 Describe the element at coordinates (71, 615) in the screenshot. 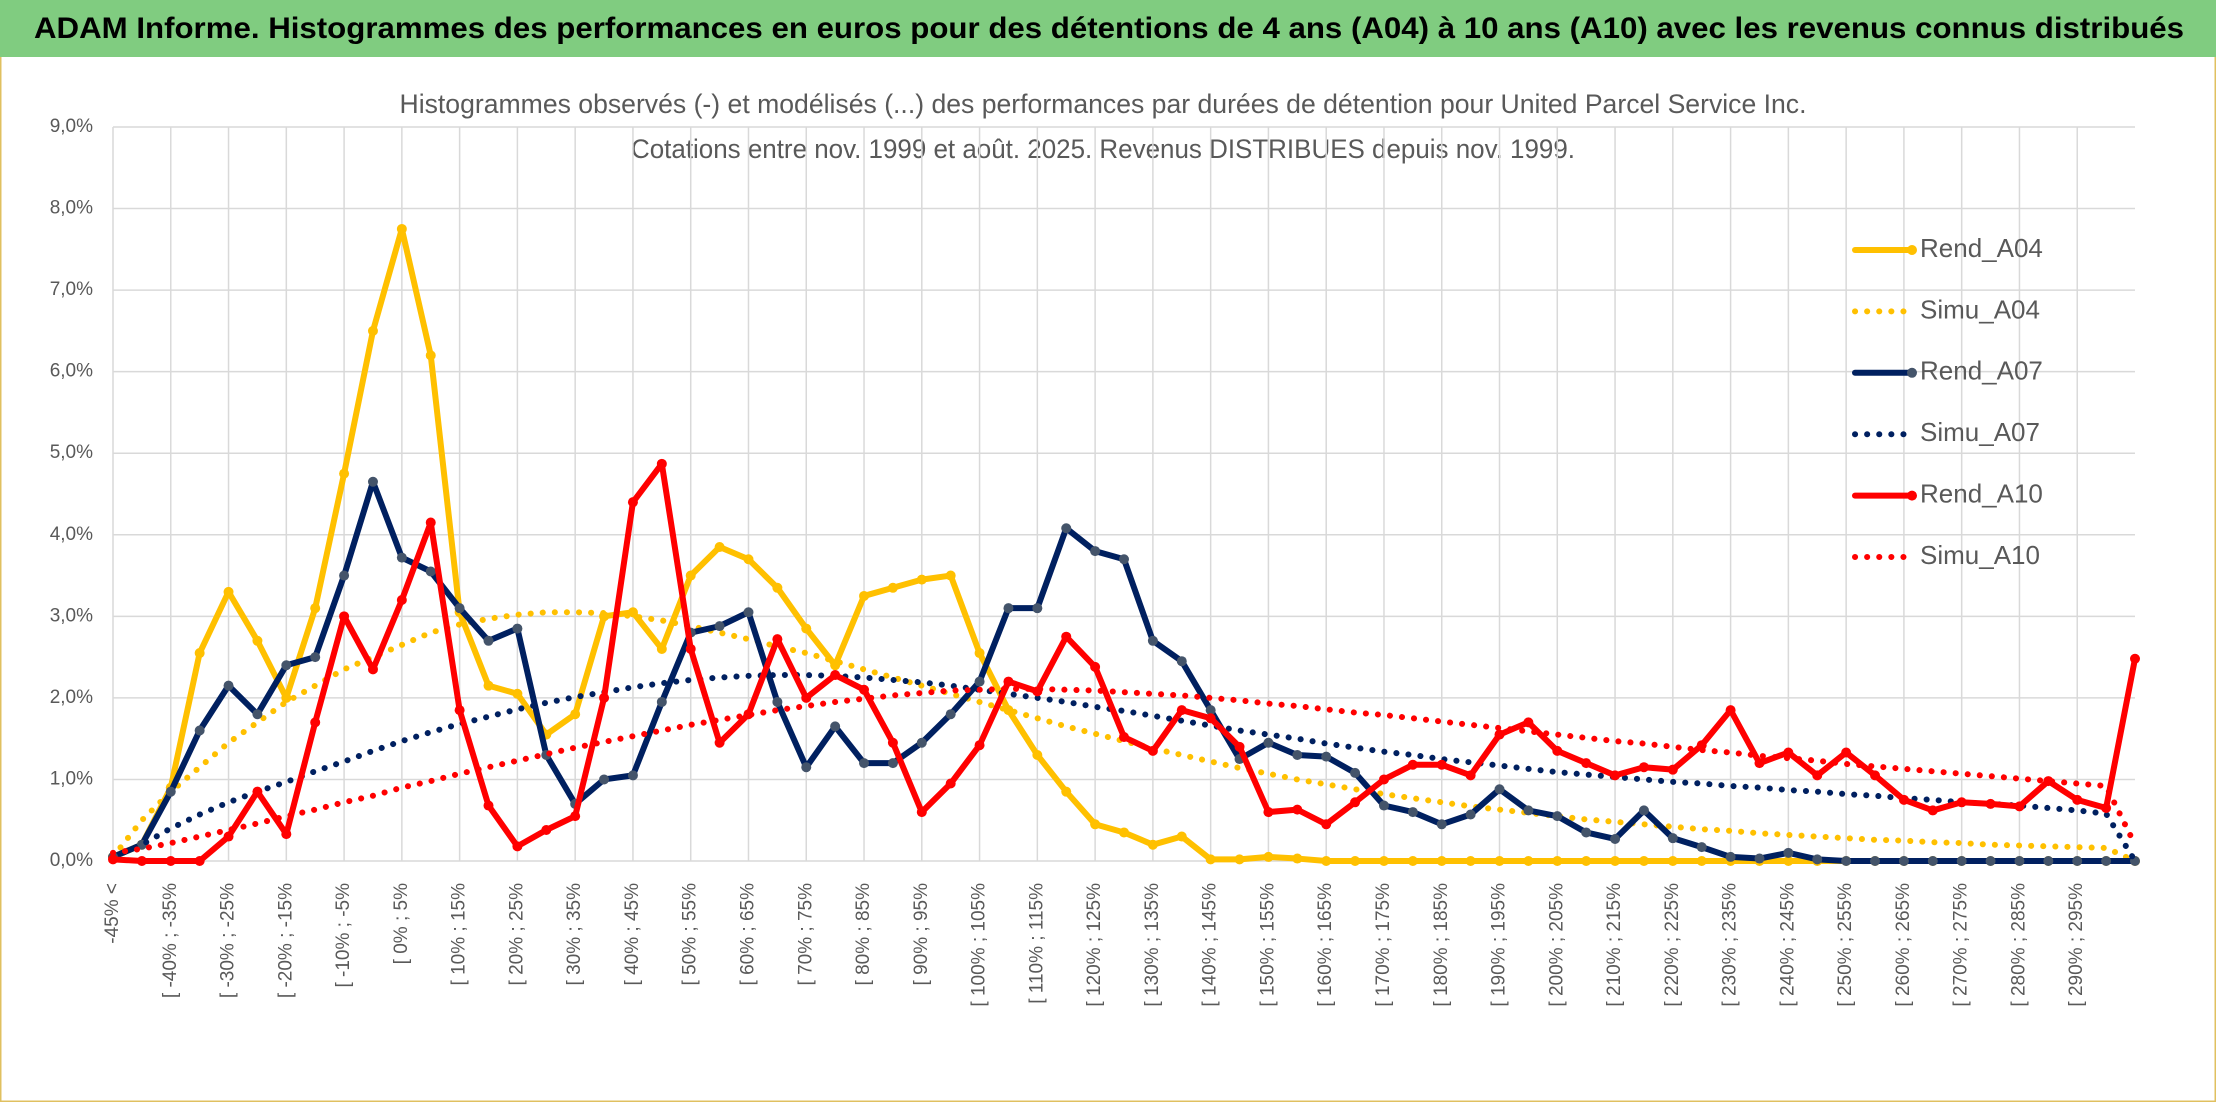

I see `y-tick-label: 3,0%` at that location.